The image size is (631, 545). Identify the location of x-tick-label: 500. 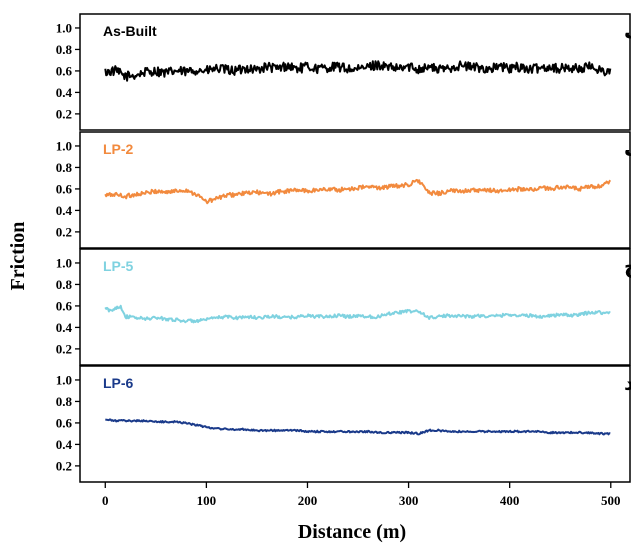
(611, 500).